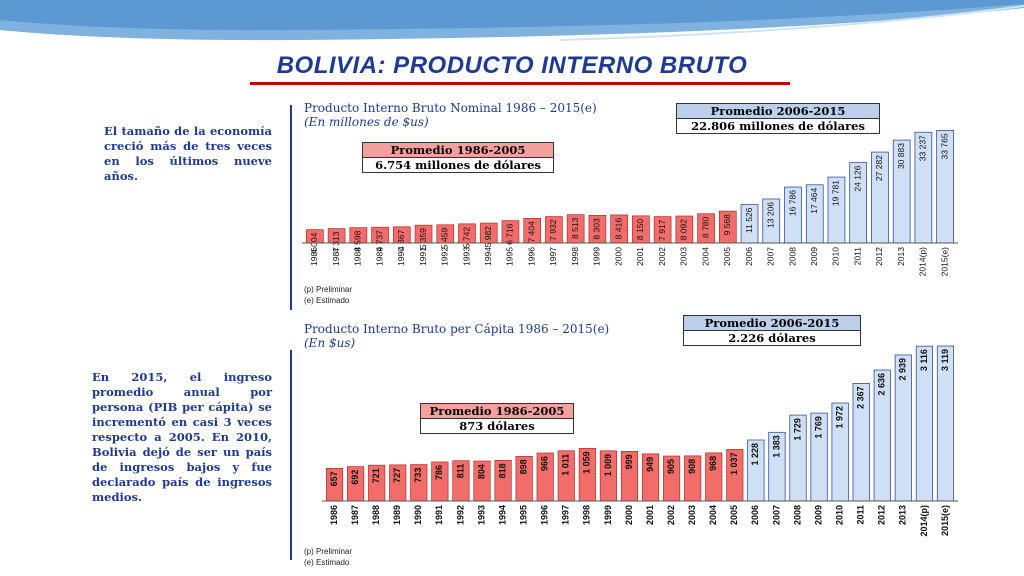 The image size is (1024, 576). What do you see at coordinates (597, 256) in the screenshot?
I see `chart1-category-label: 1999` at bounding box center [597, 256].